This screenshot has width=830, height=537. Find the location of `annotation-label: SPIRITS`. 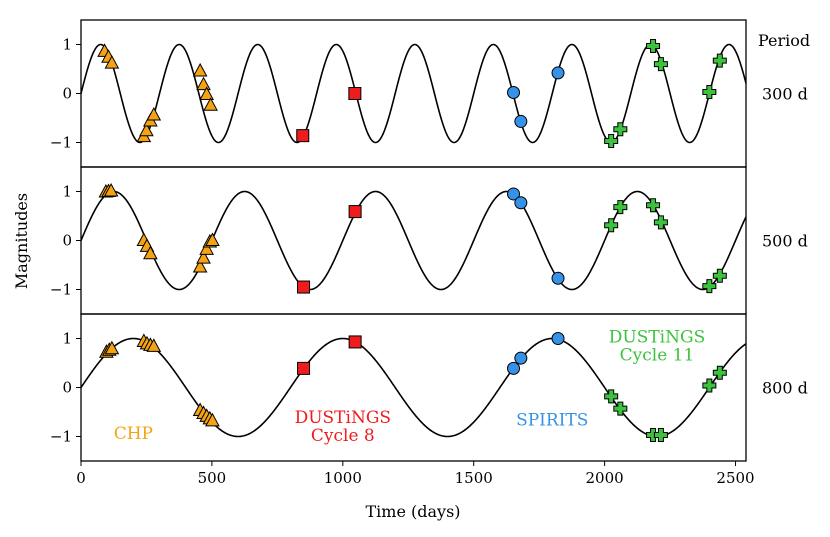

annotation-label: SPIRITS is located at coordinates (552, 420).